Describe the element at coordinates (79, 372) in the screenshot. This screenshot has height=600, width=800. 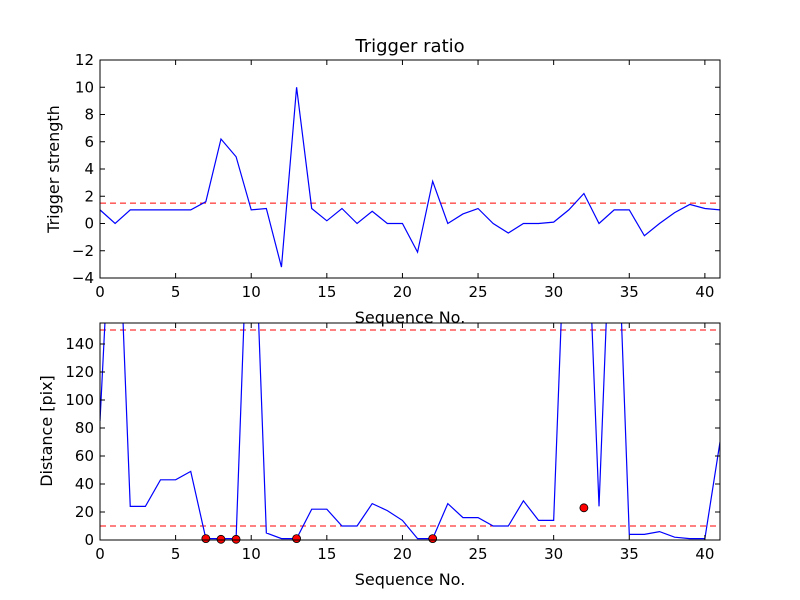
I see `y-tick-label: 120` at that location.